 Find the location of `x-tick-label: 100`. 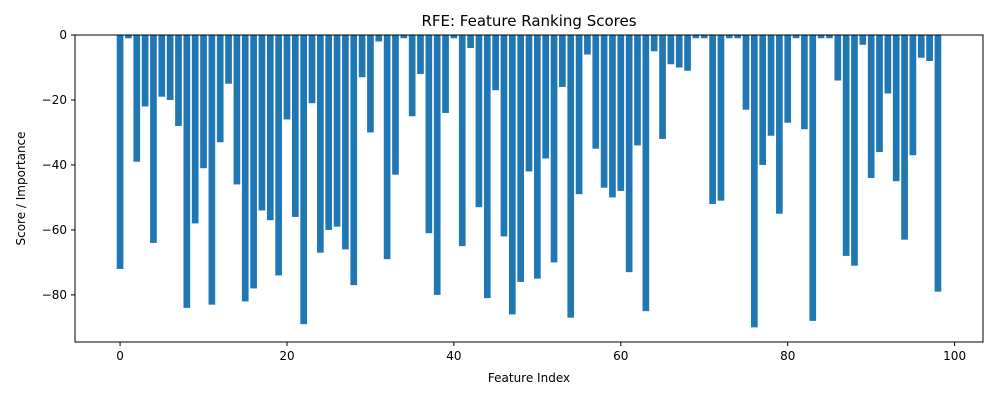

x-tick-label: 100 is located at coordinates (954, 356).